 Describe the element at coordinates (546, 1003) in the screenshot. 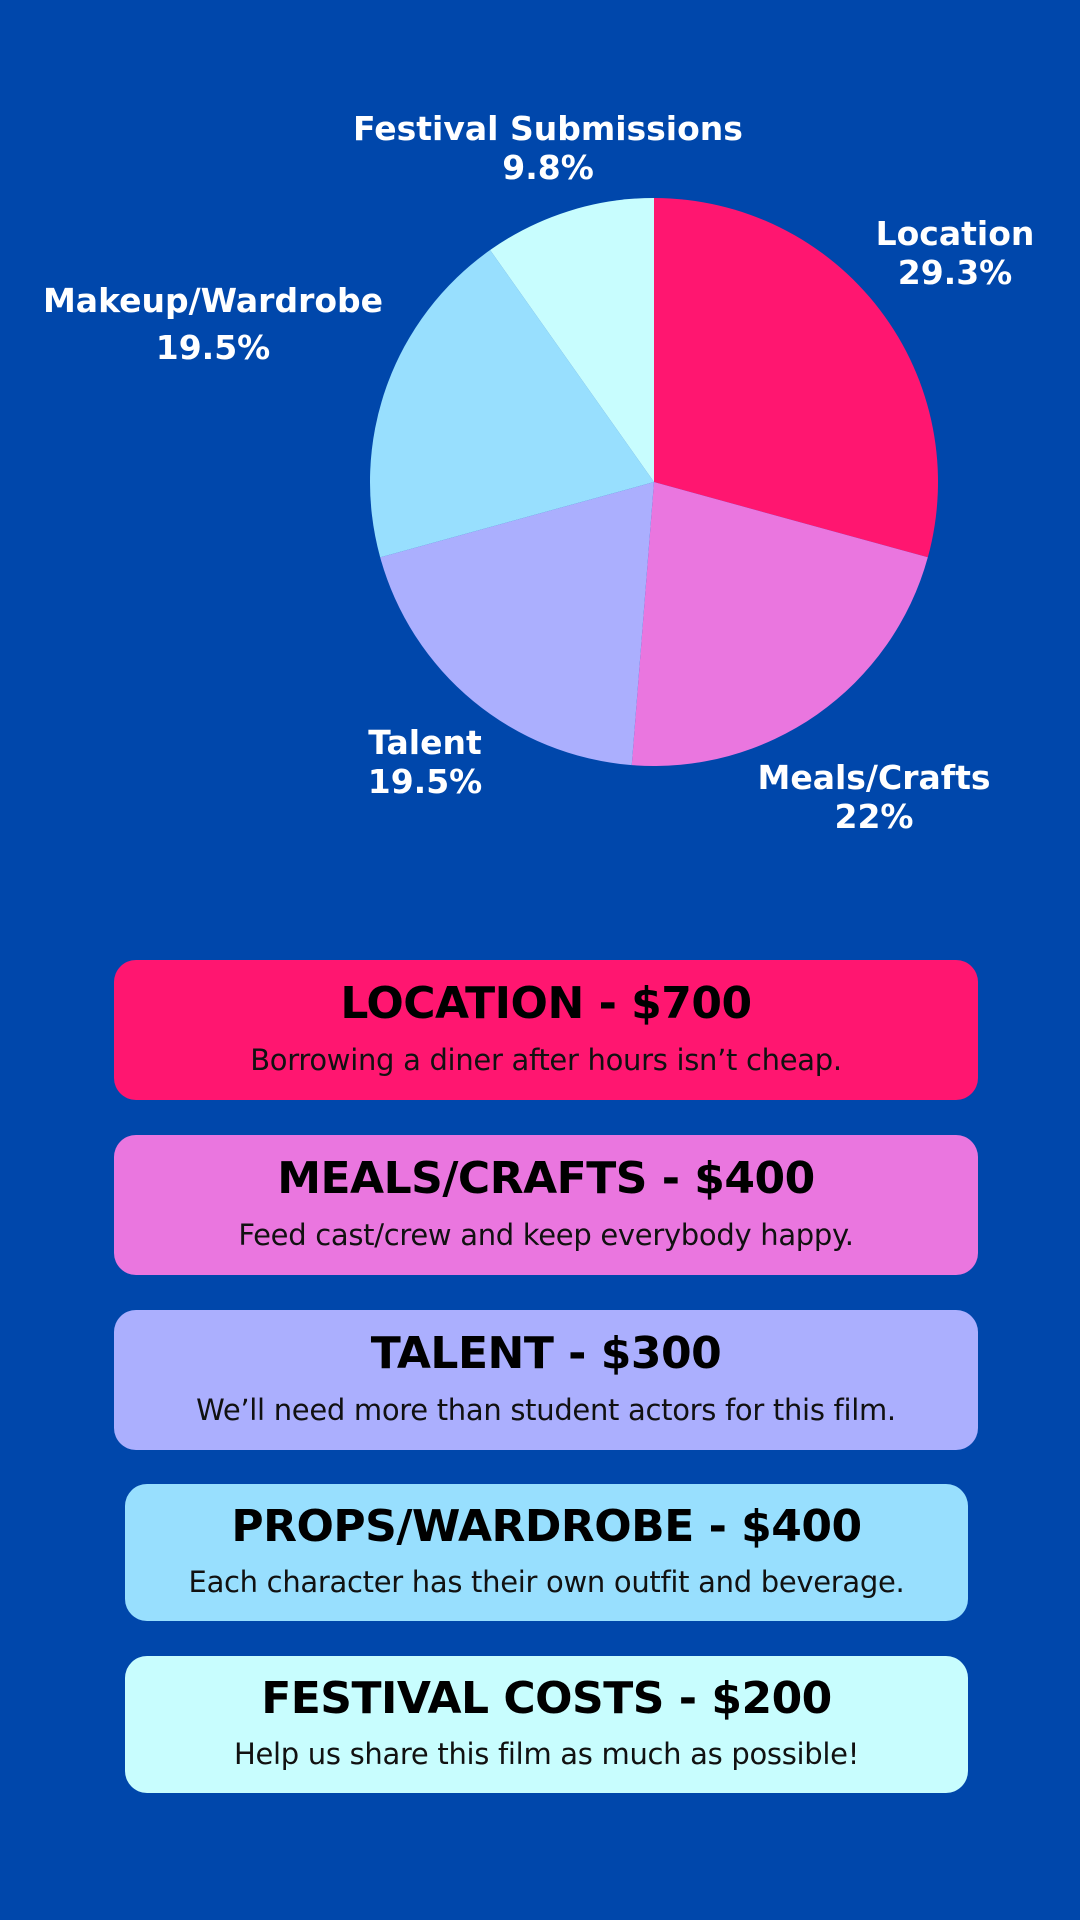

I see `card-title-location: LOCATION - $700` at that location.